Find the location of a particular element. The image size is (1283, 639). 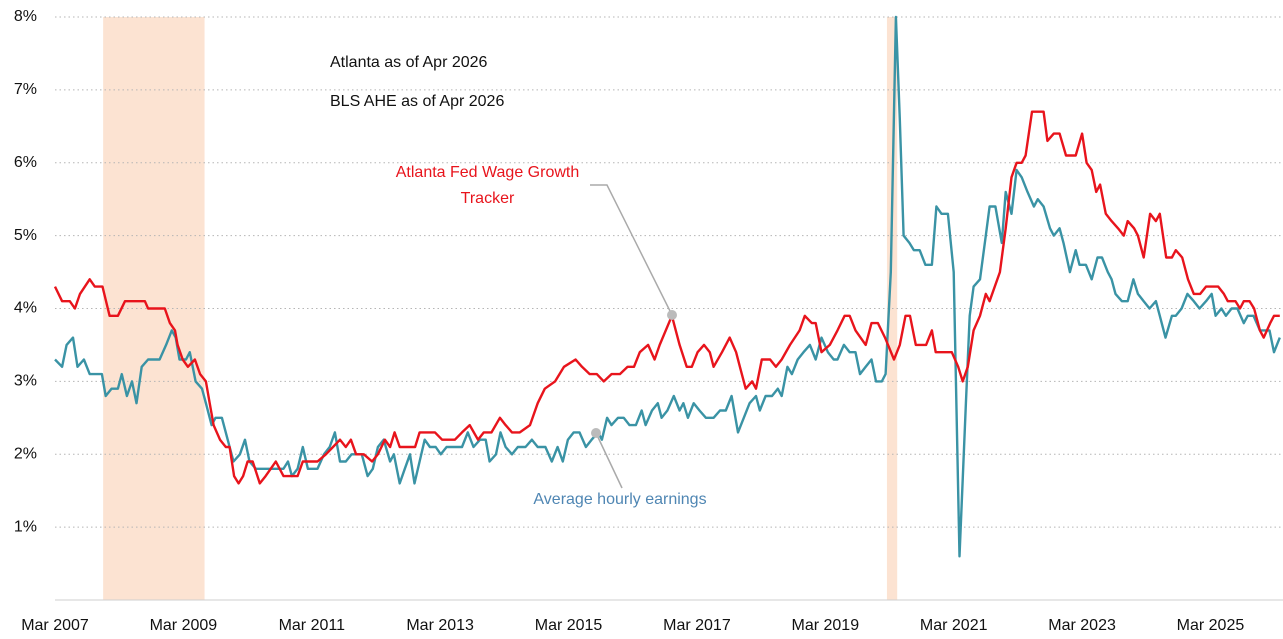

x-tick-label: Mar 2019 is located at coordinates (826, 625).